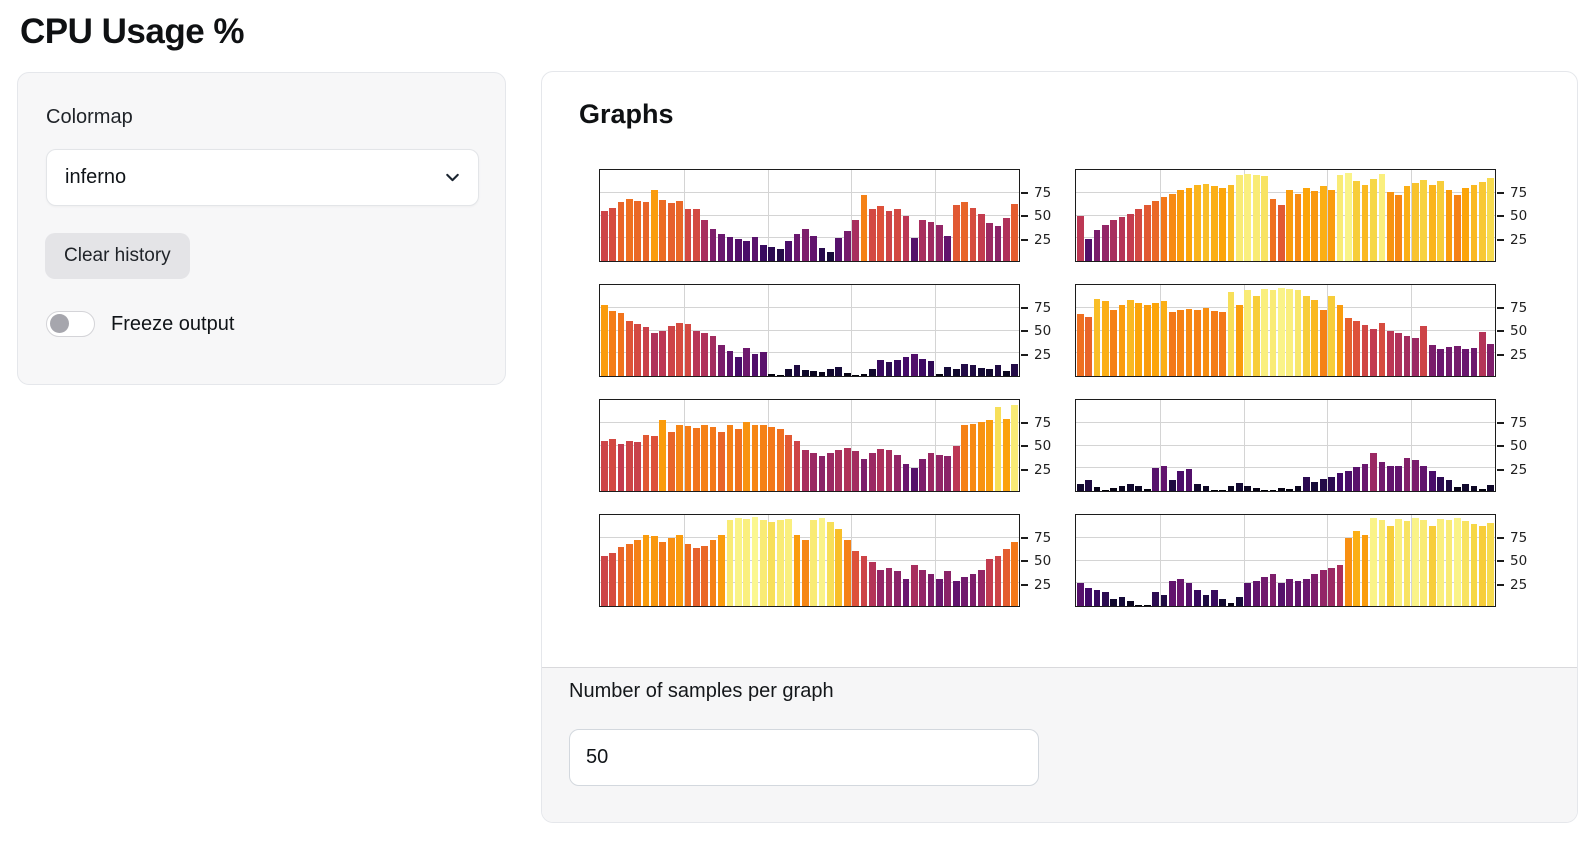 The image size is (1596, 847). I want to click on y-tick: 25, so click(1036, 585).